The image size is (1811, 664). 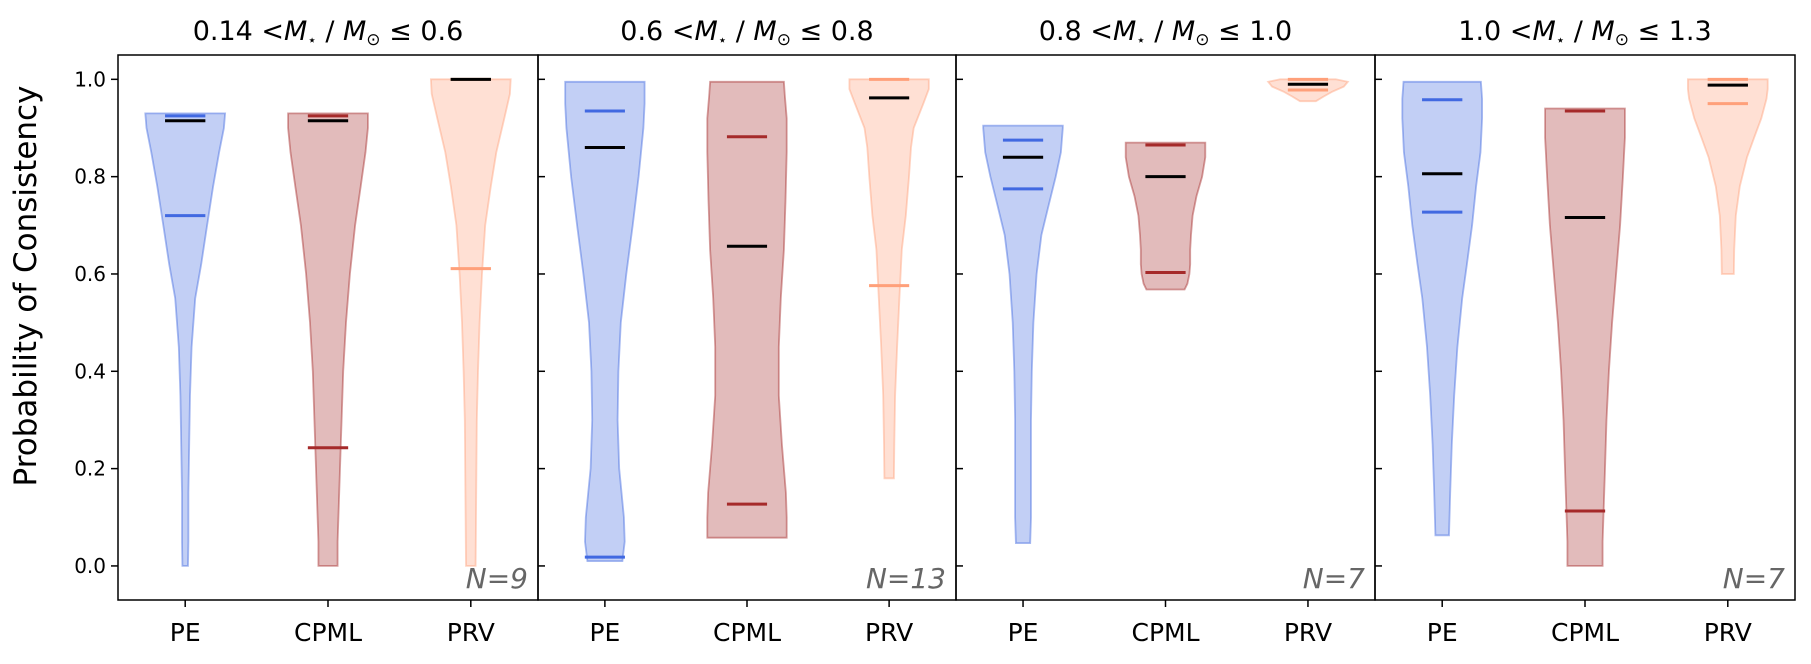 What do you see at coordinates (90, 469) in the screenshot?
I see `y-tick-label: 0.2` at bounding box center [90, 469].